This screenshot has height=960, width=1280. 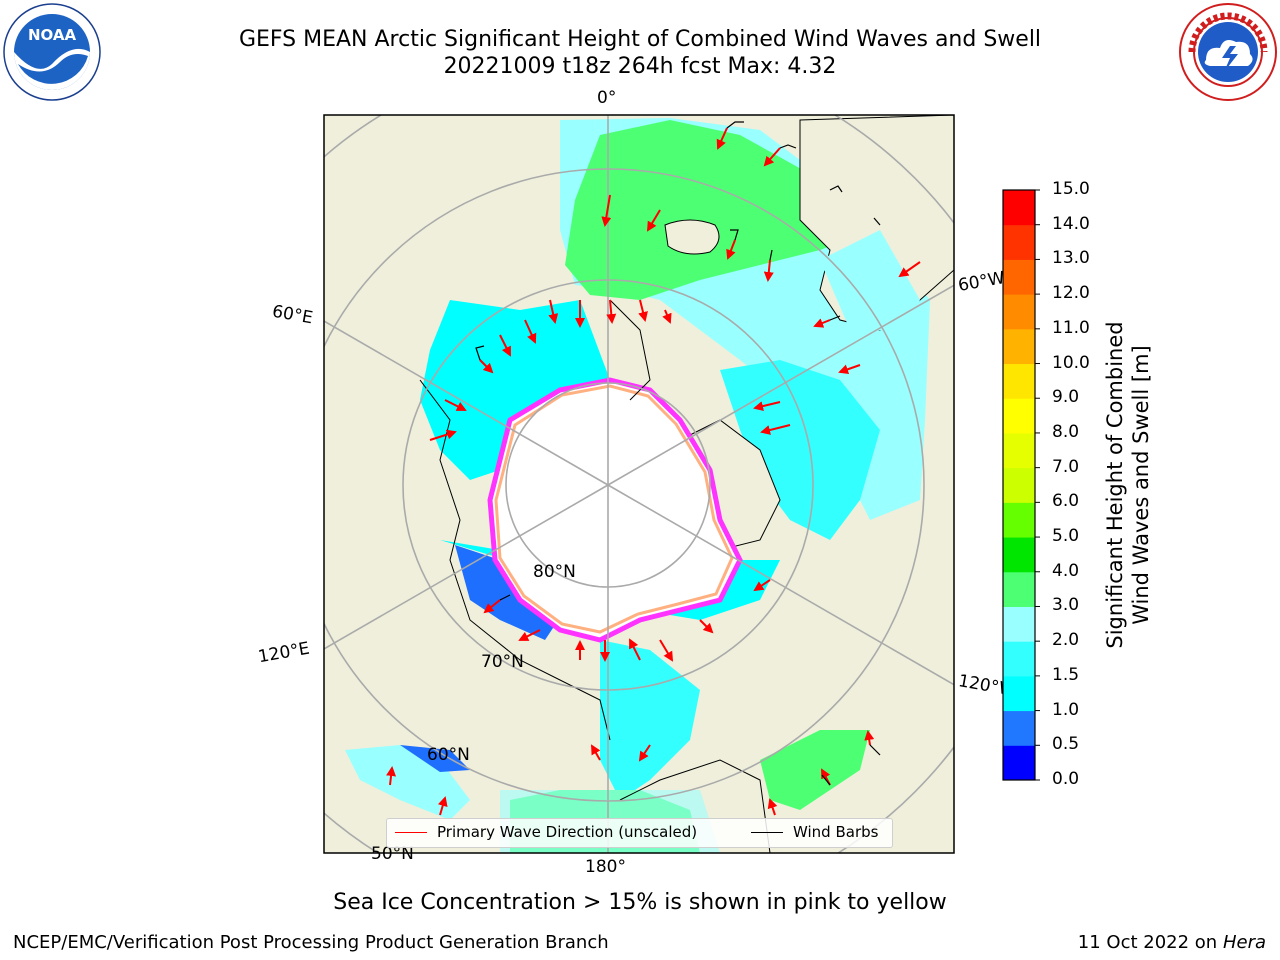 What do you see at coordinates (870, 280) in the screenshot?
I see `norwegian-sea-light` at bounding box center [870, 280].